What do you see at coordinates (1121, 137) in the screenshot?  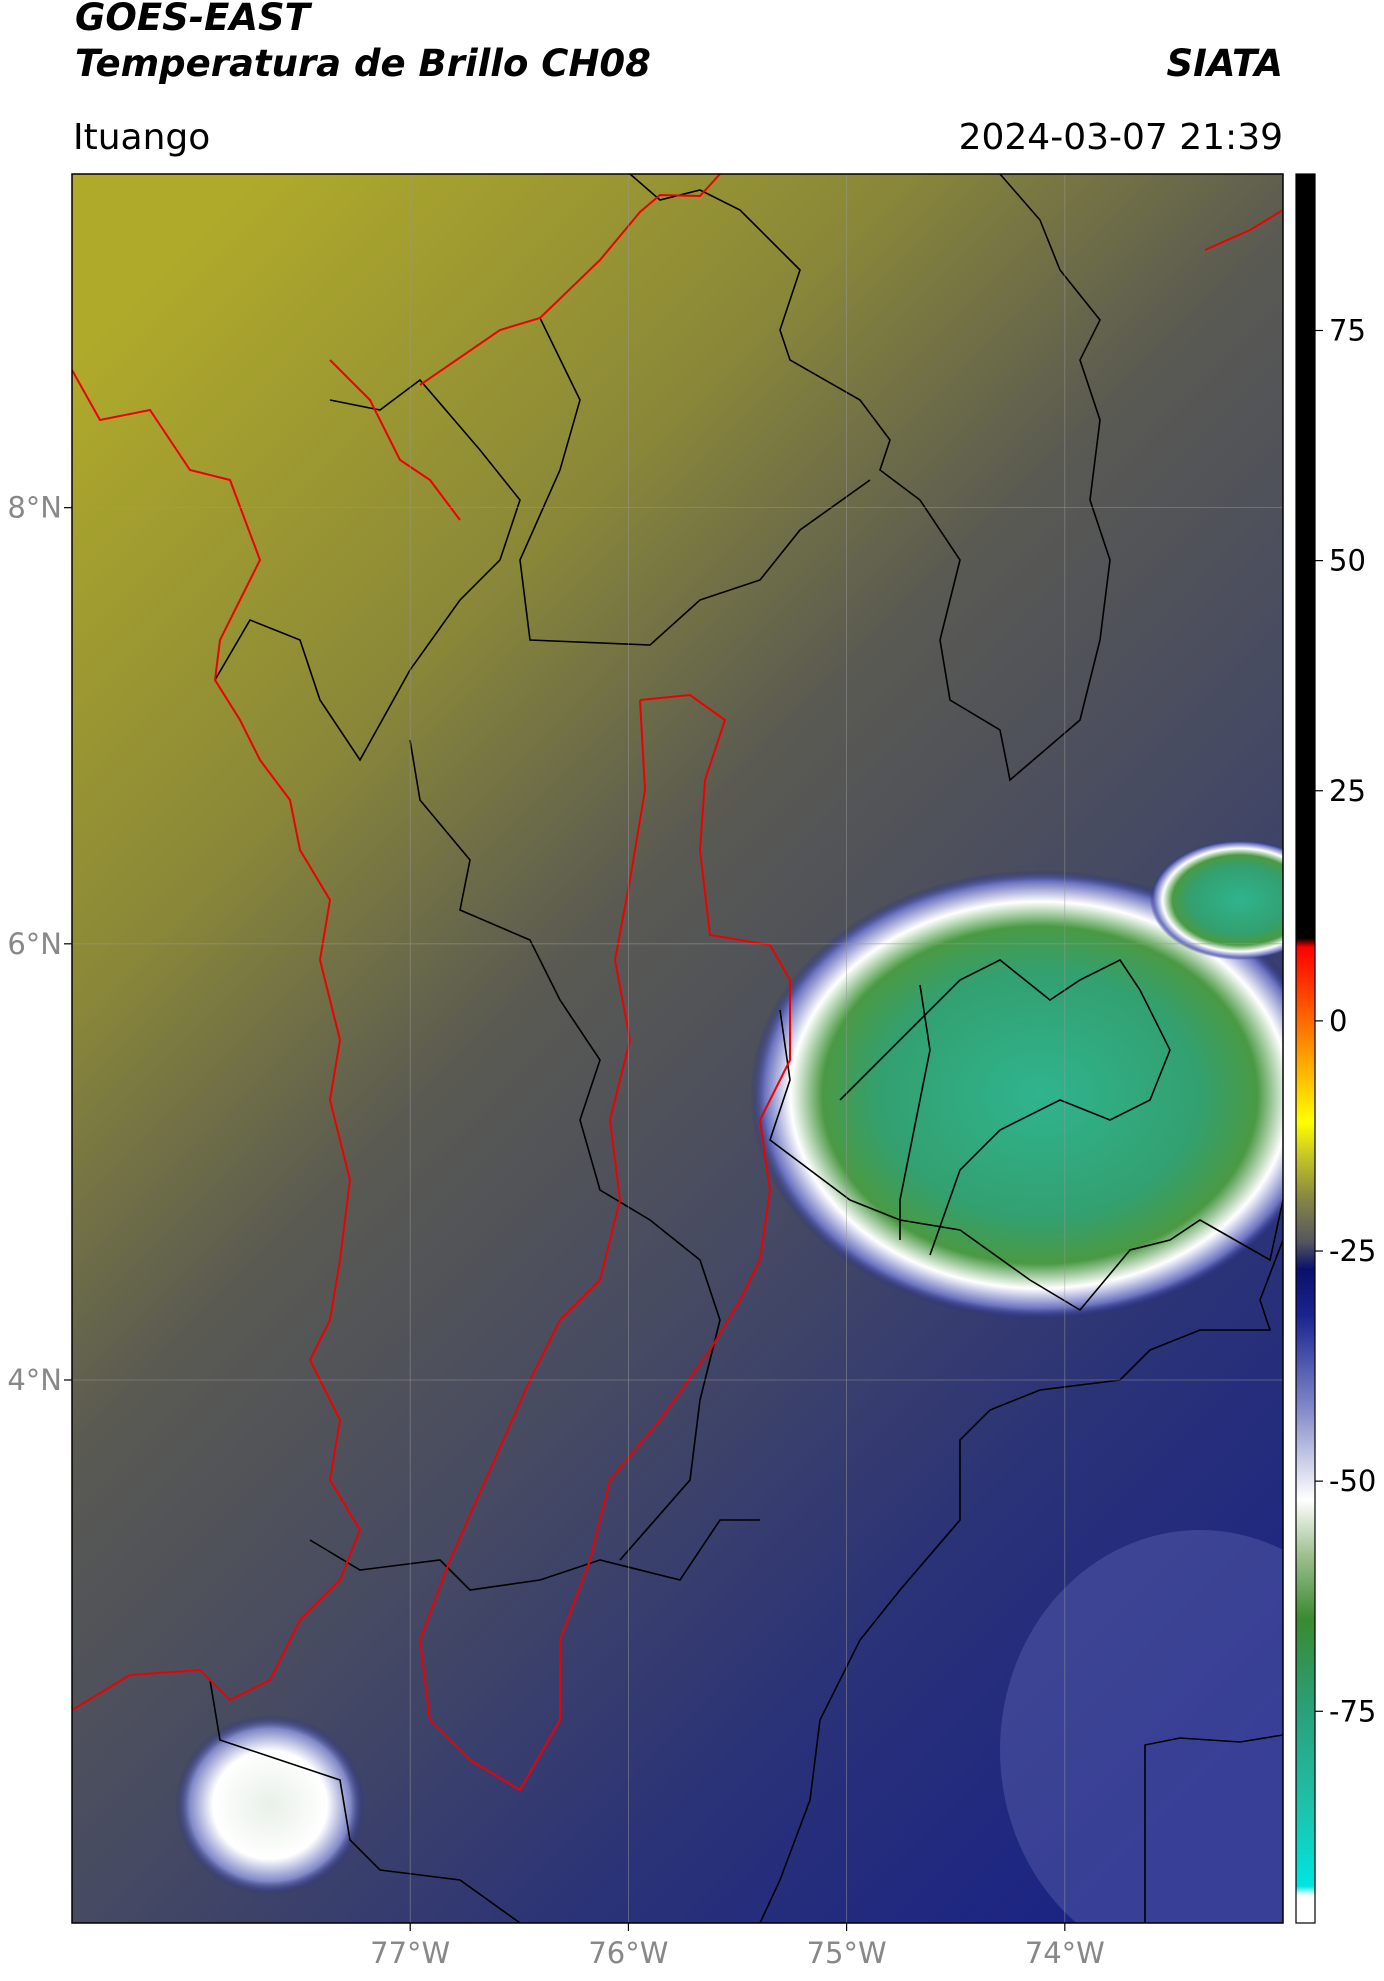 I see `datetime: 2024-03-07 21:39` at bounding box center [1121, 137].